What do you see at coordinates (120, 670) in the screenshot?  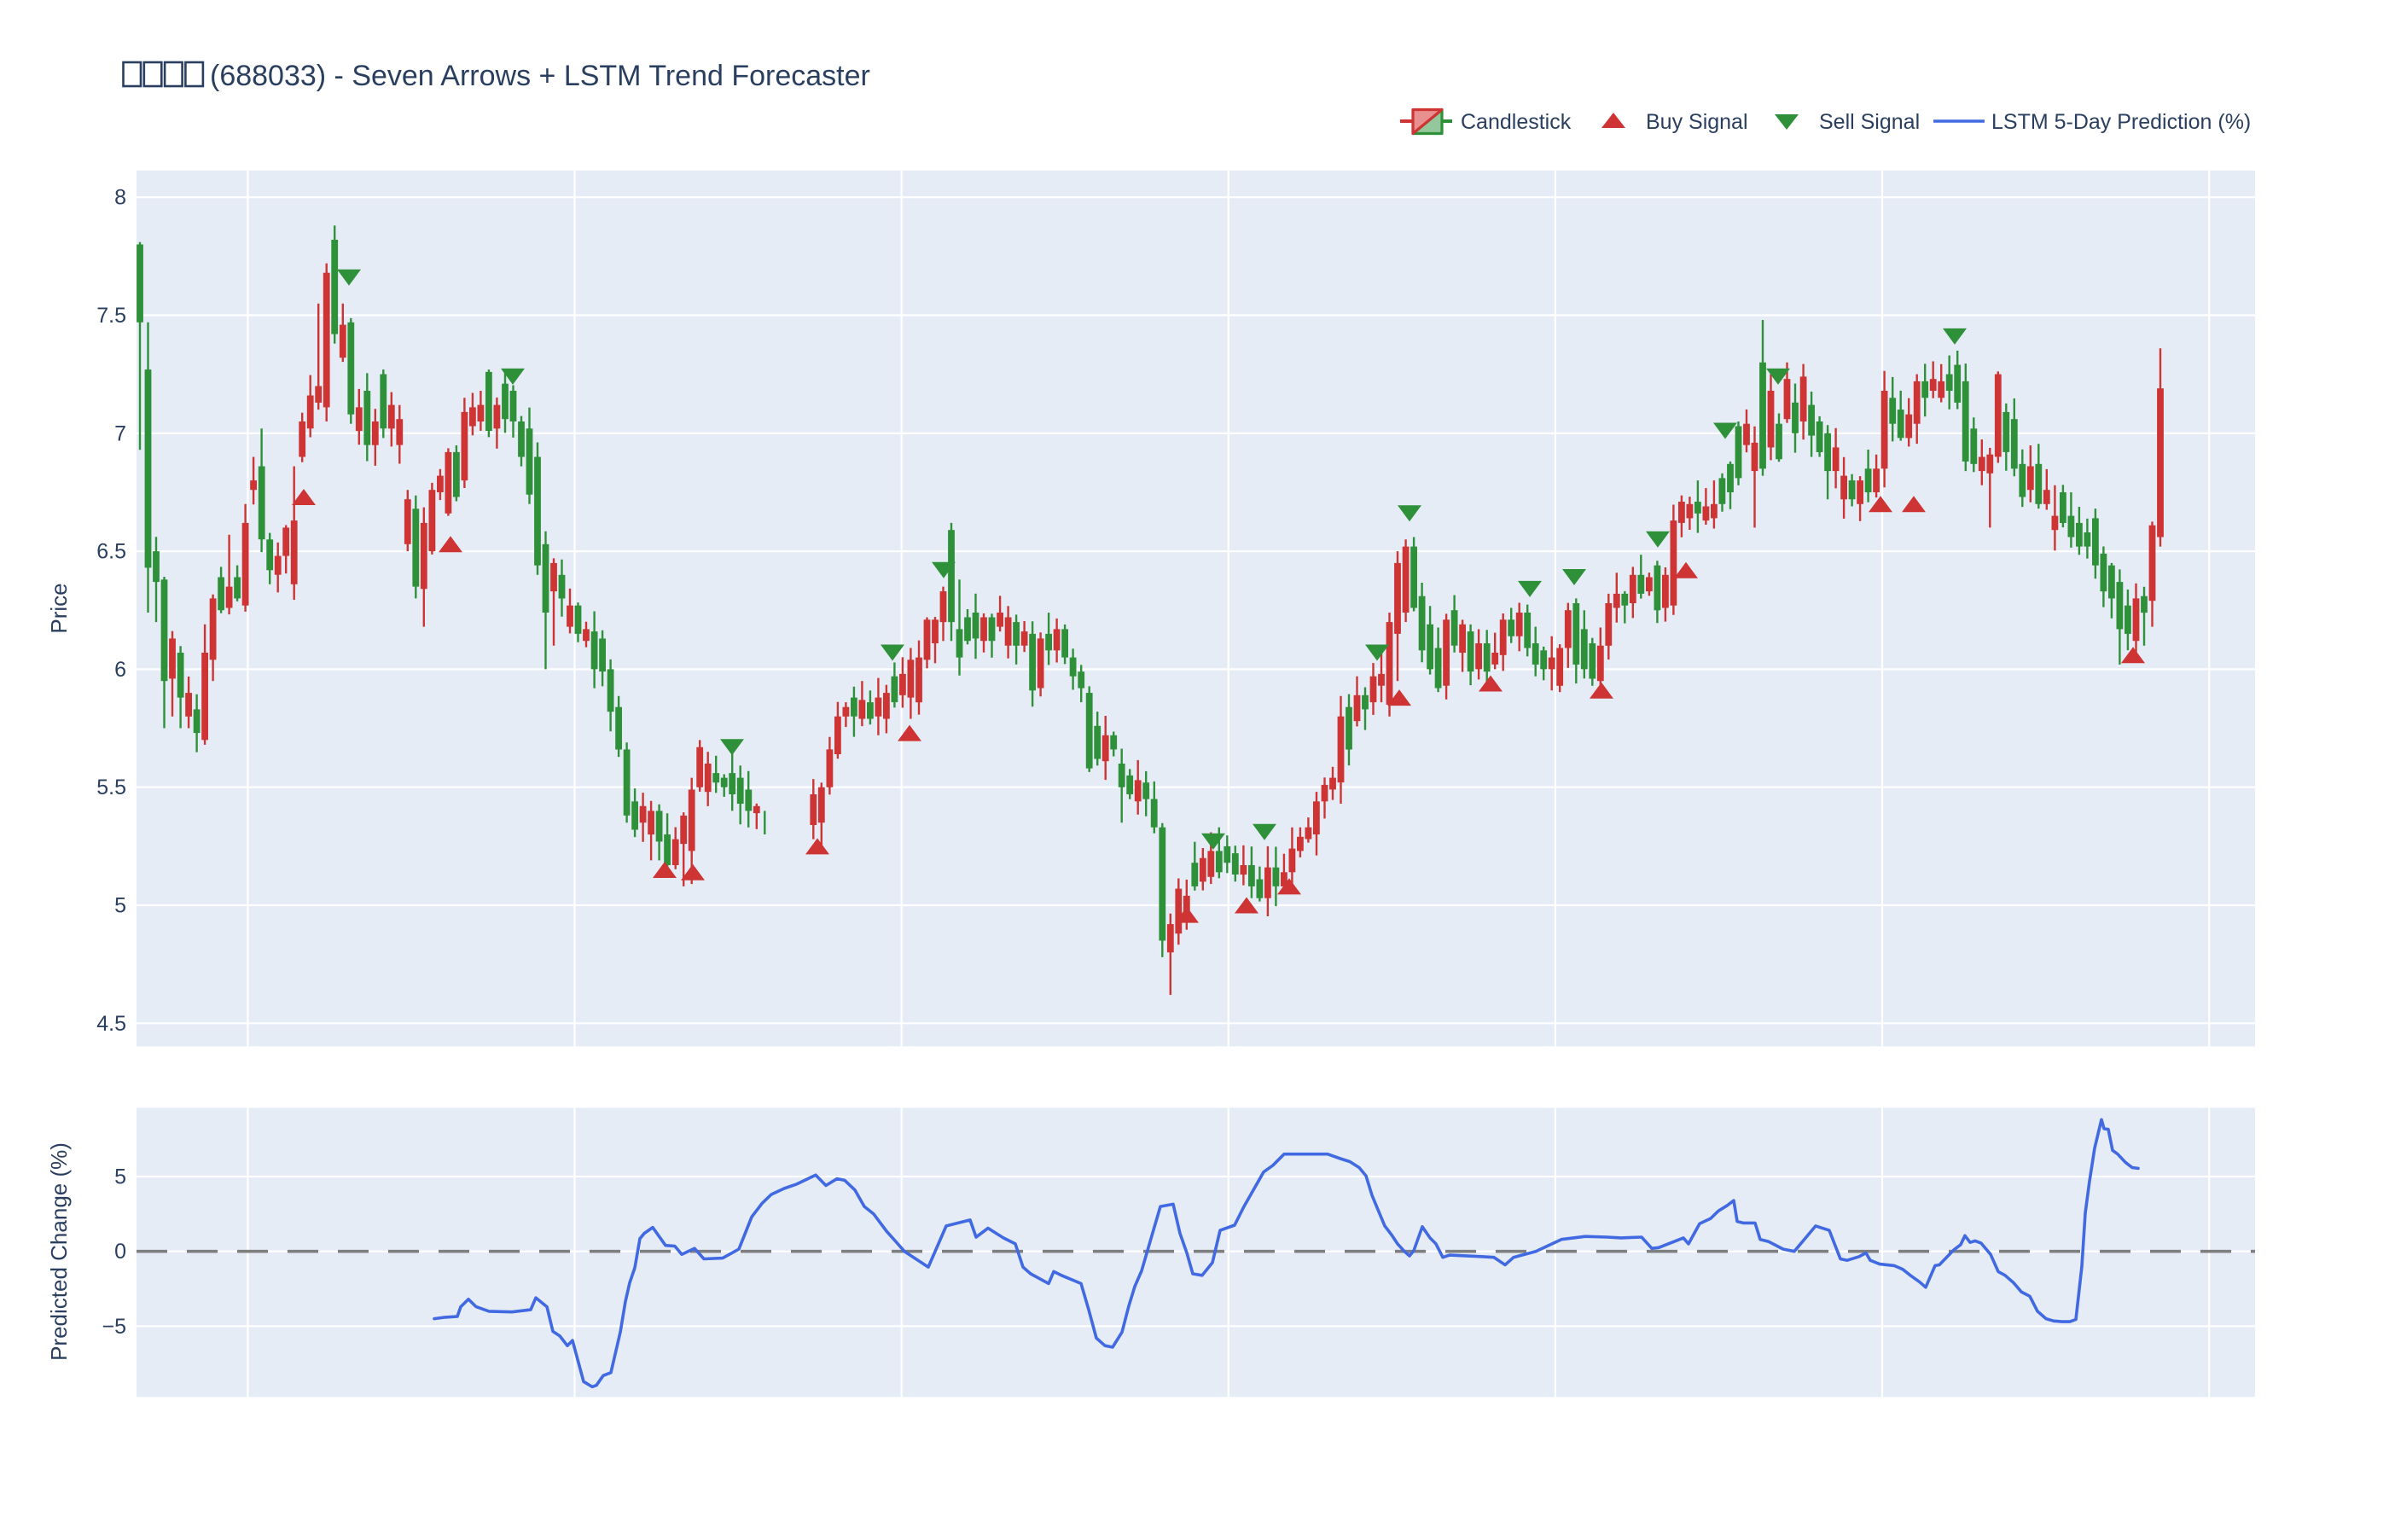 I see `svg-text: 6` at bounding box center [120, 670].